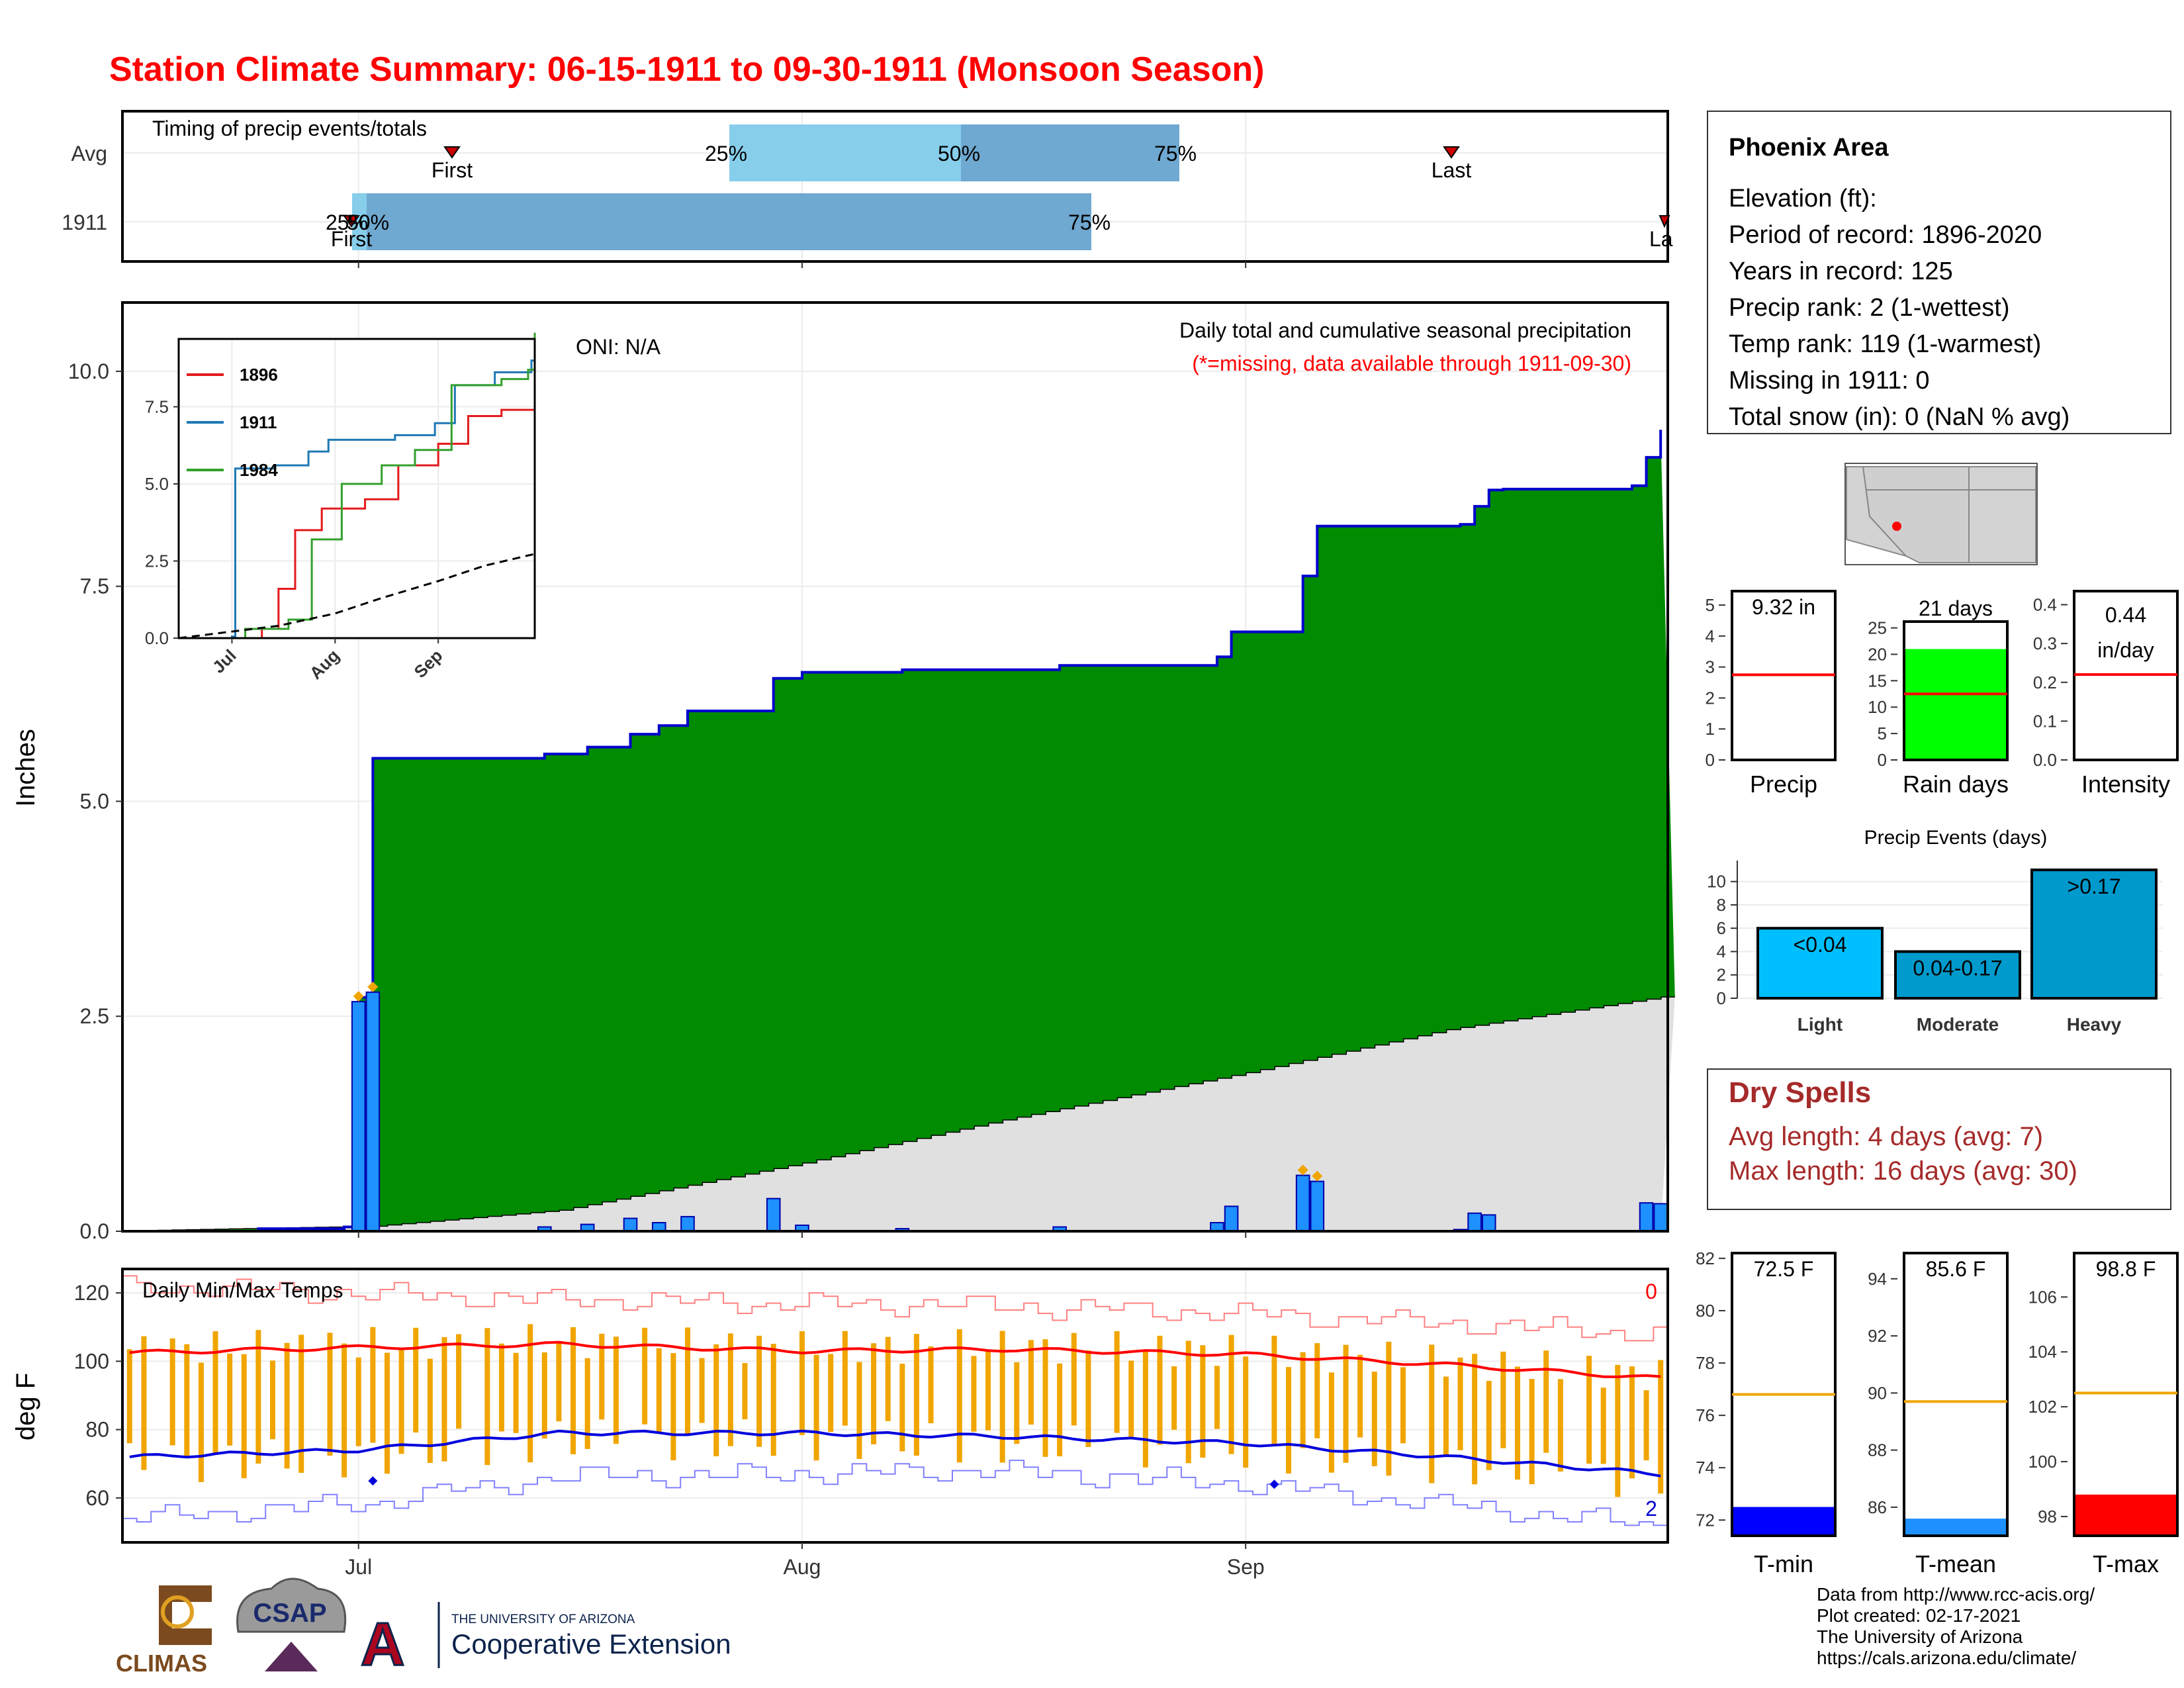 The image size is (2184, 1688). What do you see at coordinates (1869, 308) in the screenshot?
I see `info-line-precip-rank: Precip rank: 2 (1-wettest)` at bounding box center [1869, 308].